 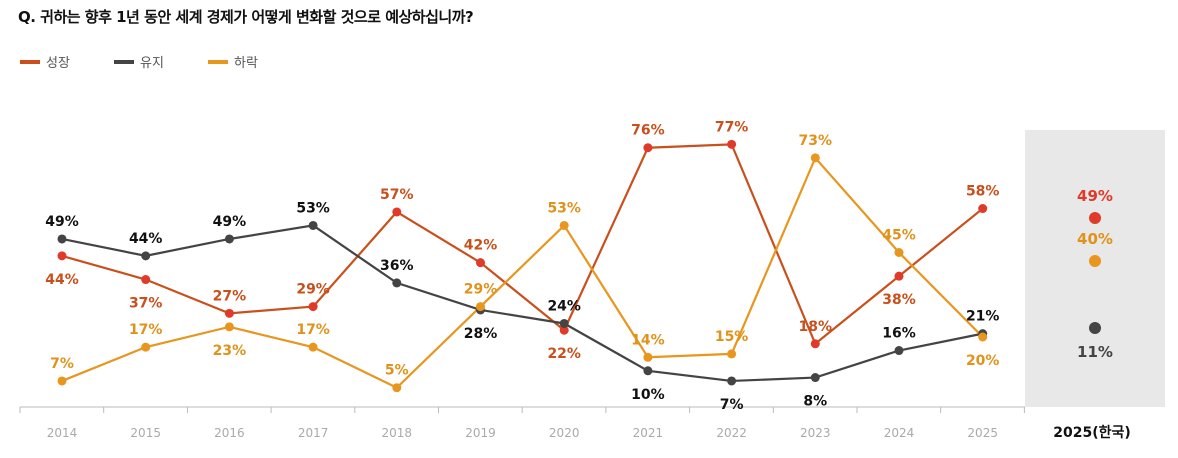 I want to click on x-tick-label: 2023, so click(x=815, y=433).